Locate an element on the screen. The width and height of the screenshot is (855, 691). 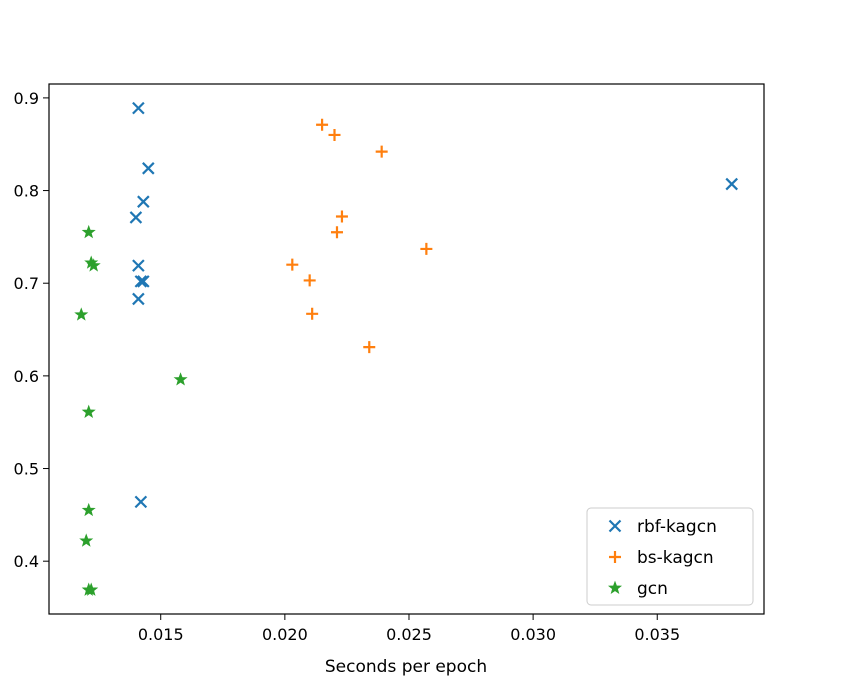
legend-marker-gcn is located at coordinates (615, 587).